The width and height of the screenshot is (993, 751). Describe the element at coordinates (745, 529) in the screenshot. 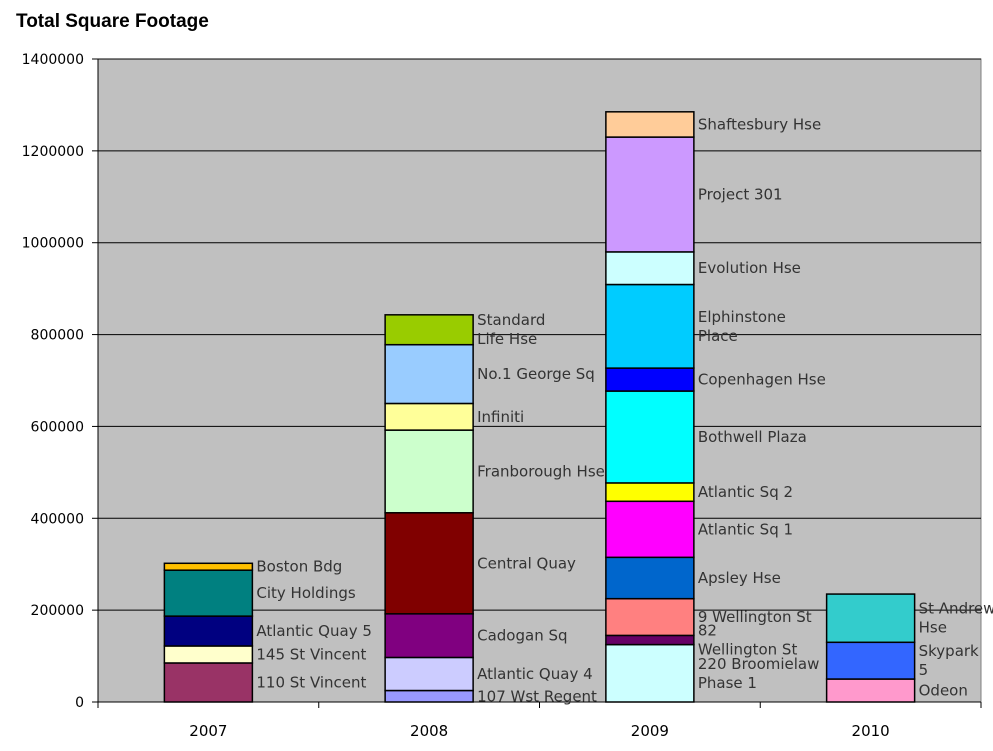

I see `segment-label: Atlantic Sq 1` at that location.